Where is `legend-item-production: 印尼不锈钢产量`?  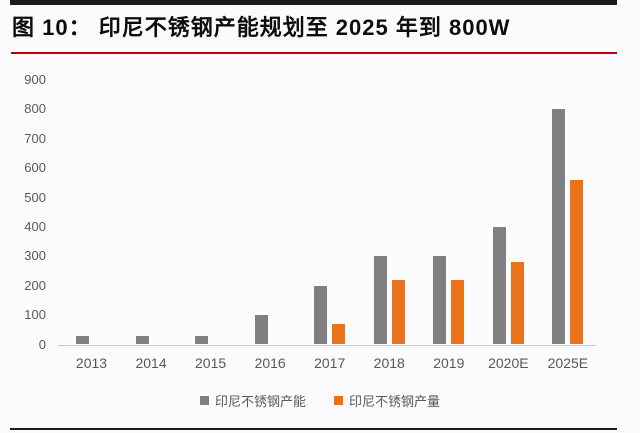
legend-item-production: 印尼不锈钢产量 is located at coordinates (387, 400).